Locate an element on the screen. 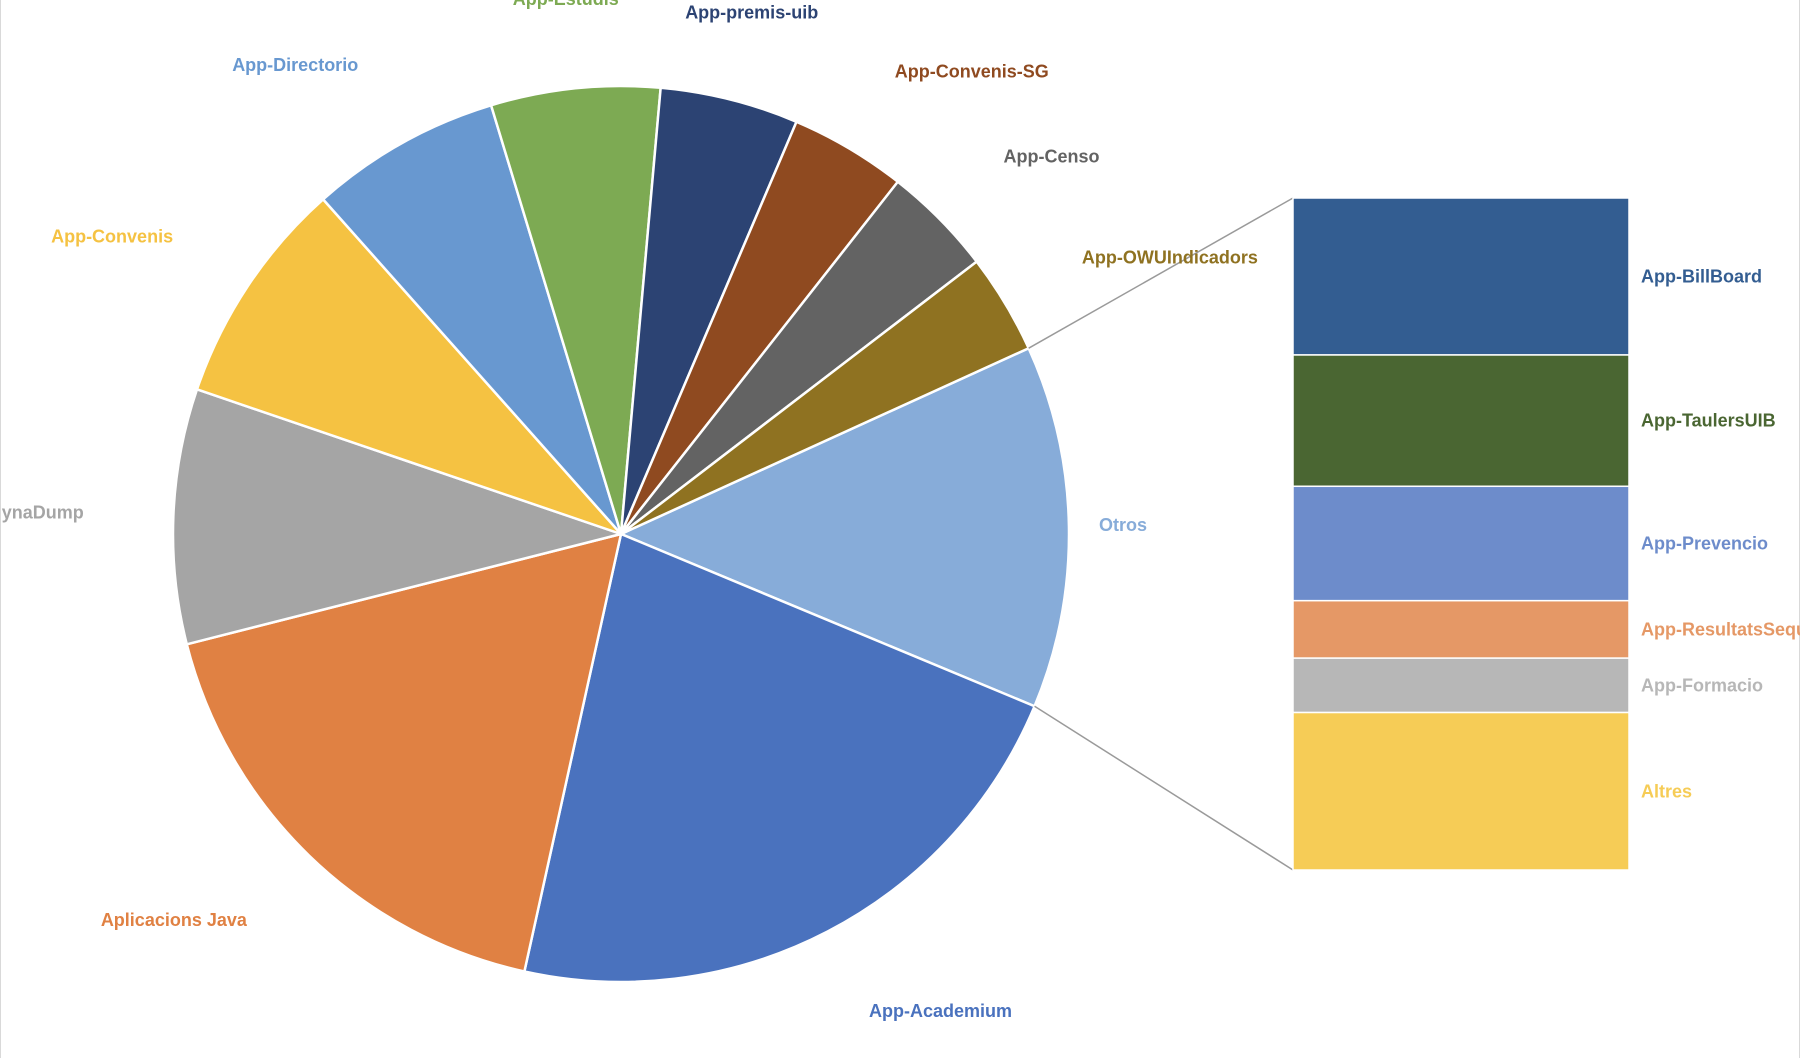  bar-segment-app-resultatssequa is located at coordinates (1461, 629).